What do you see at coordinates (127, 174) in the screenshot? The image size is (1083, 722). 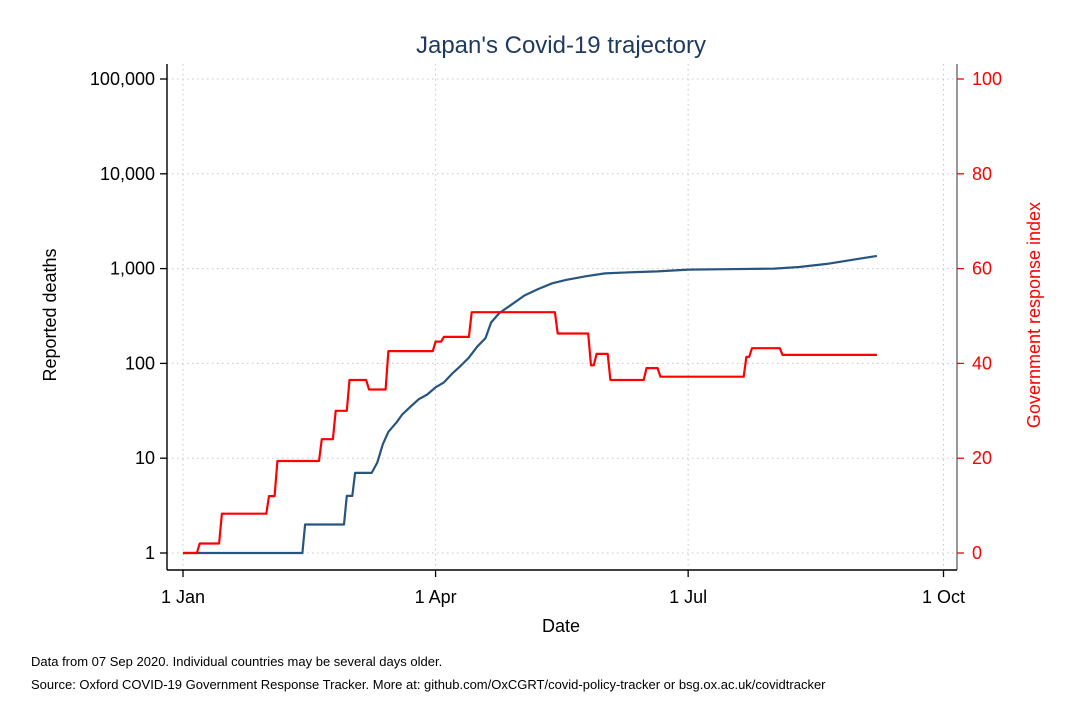 I see `y-left-tick-label: 10,000` at bounding box center [127, 174].